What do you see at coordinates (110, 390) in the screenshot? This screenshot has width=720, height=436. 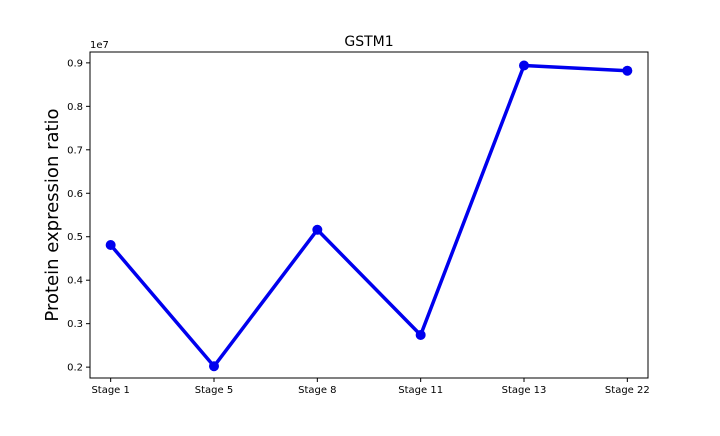 I see `x-tick-label: Stage 1` at bounding box center [110, 390].